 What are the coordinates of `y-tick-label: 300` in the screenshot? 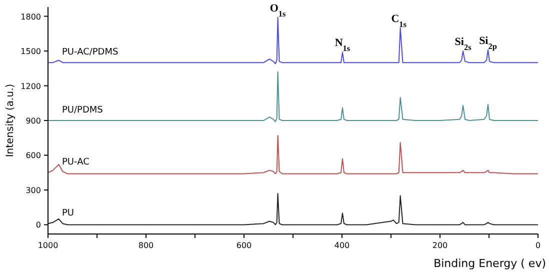 It's located at (33, 190).